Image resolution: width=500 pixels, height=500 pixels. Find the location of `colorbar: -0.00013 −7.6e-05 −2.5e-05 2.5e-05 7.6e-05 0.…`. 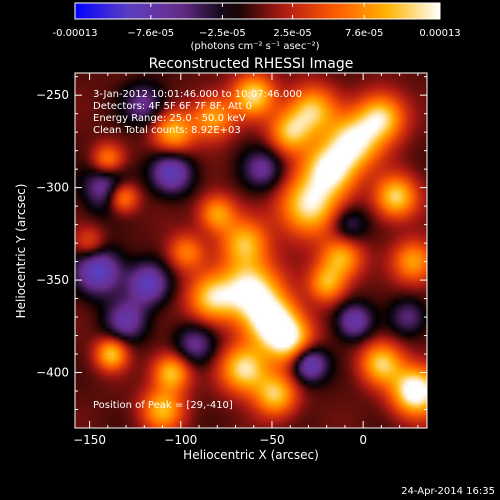

colorbar: -0.00013 −7.6e-05 −2.5e-05 2.5e-05 7.6e-05 0.… is located at coordinates (257, 27).